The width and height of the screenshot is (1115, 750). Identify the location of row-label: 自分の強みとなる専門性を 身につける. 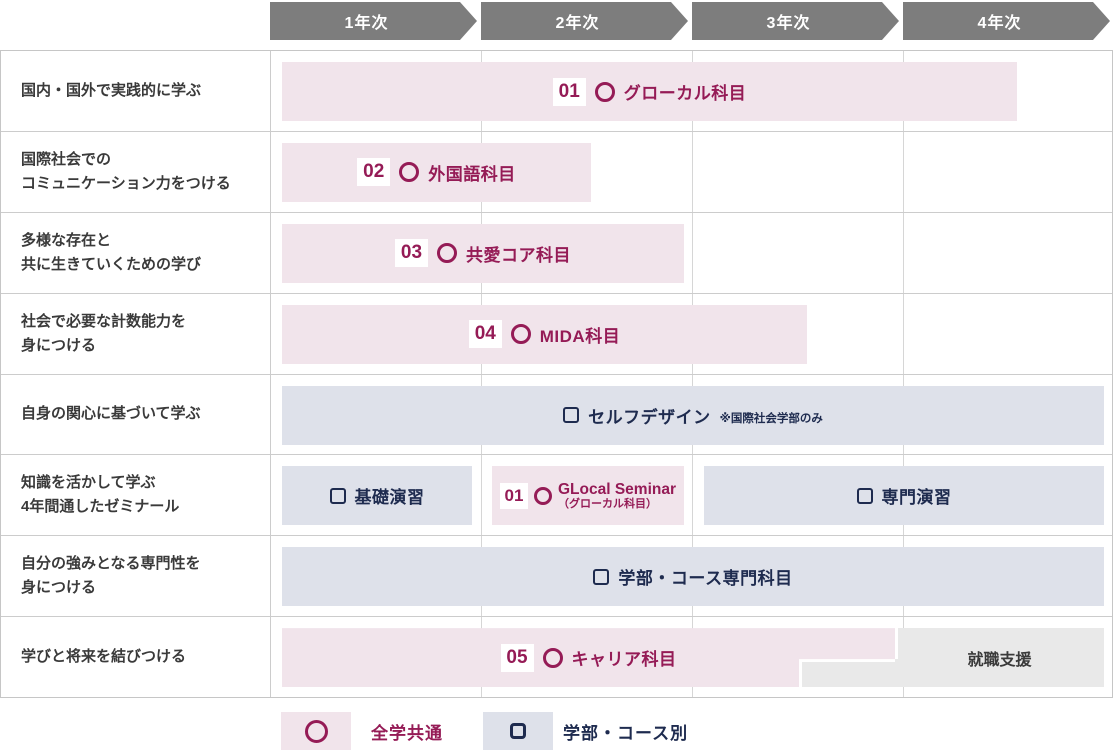
(136, 576).